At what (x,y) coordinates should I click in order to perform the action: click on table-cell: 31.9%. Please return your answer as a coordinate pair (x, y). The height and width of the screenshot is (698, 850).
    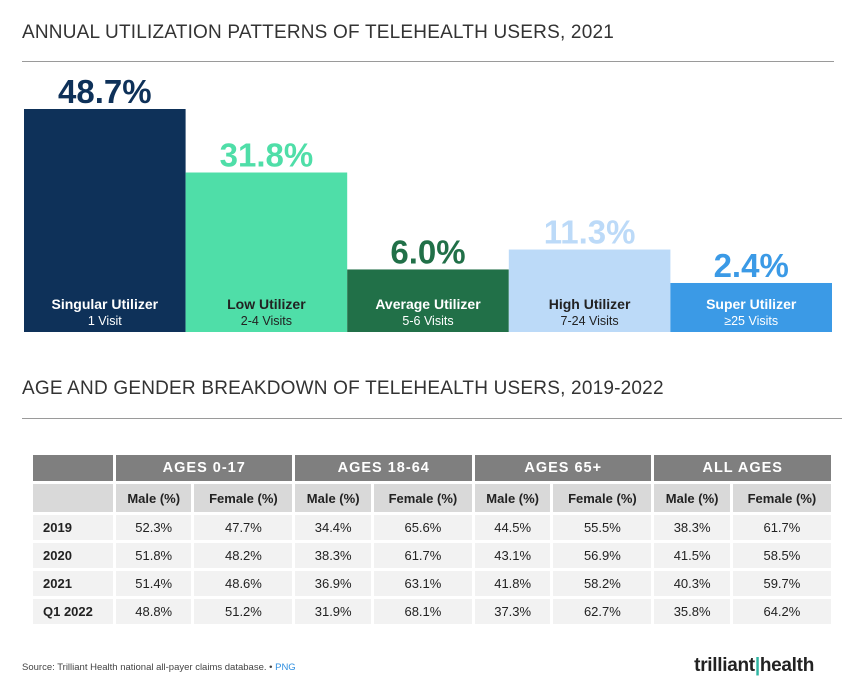
    Looking at the image, I should click on (333, 611).